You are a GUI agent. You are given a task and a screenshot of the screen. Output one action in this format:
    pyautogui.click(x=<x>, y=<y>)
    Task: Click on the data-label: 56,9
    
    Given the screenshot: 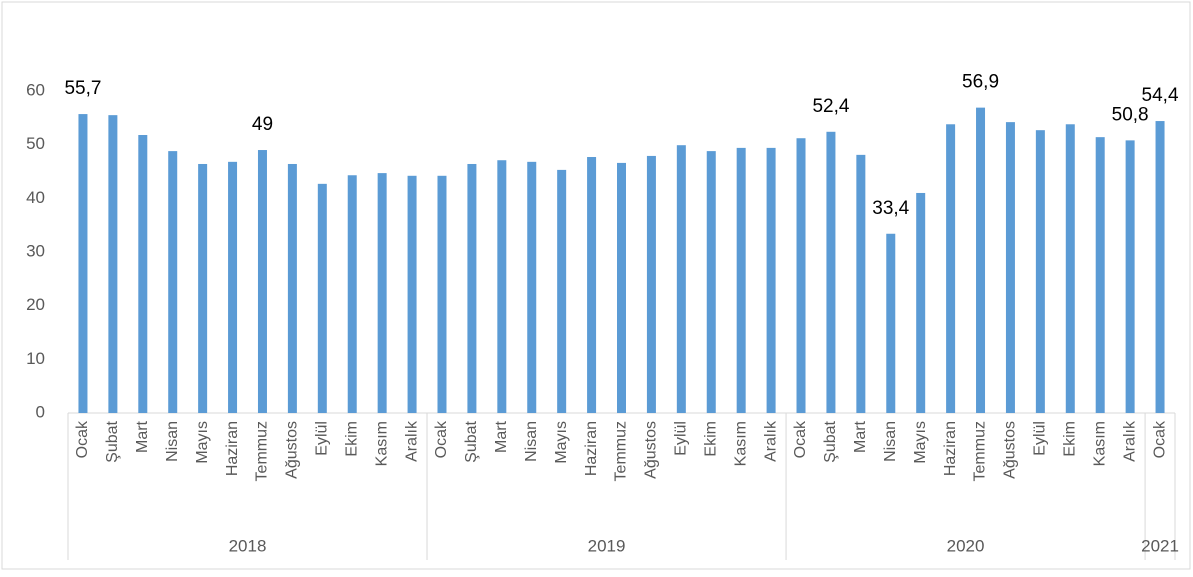 What is the action you would take?
    pyautogui.click(x=980, y=82)
    